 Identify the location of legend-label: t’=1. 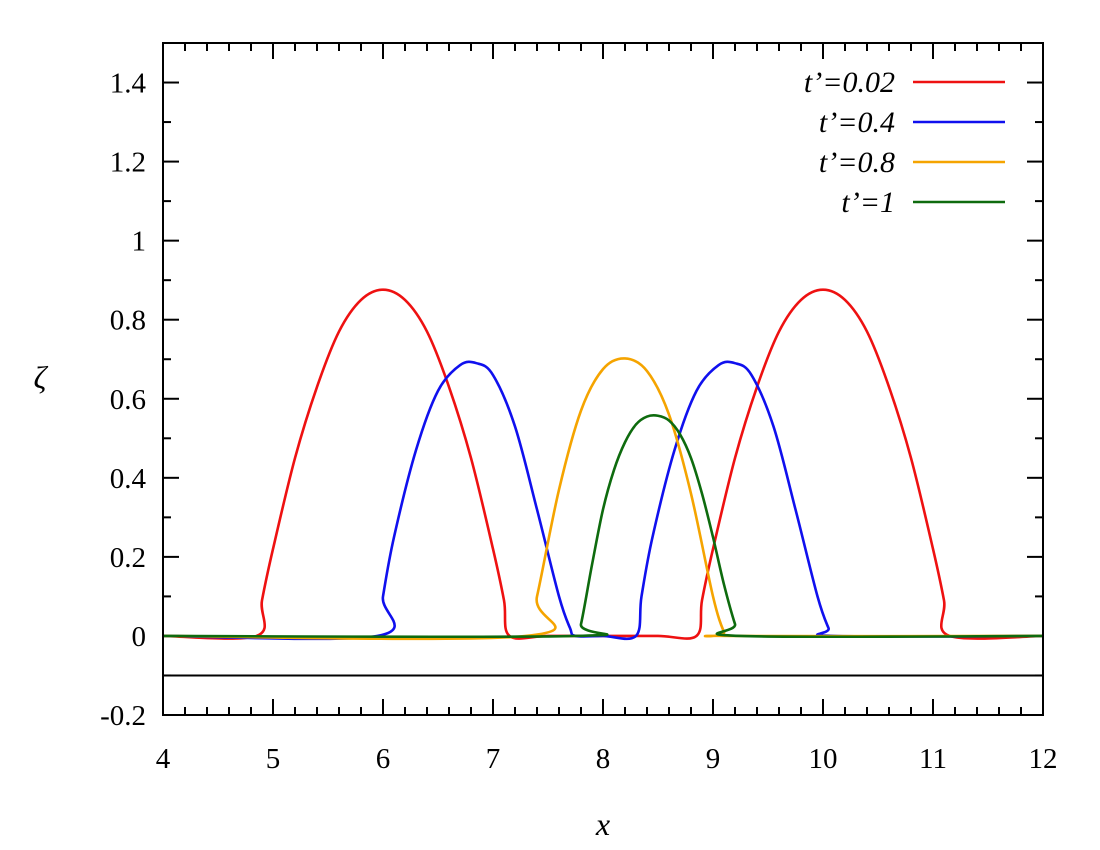
(868, 202).